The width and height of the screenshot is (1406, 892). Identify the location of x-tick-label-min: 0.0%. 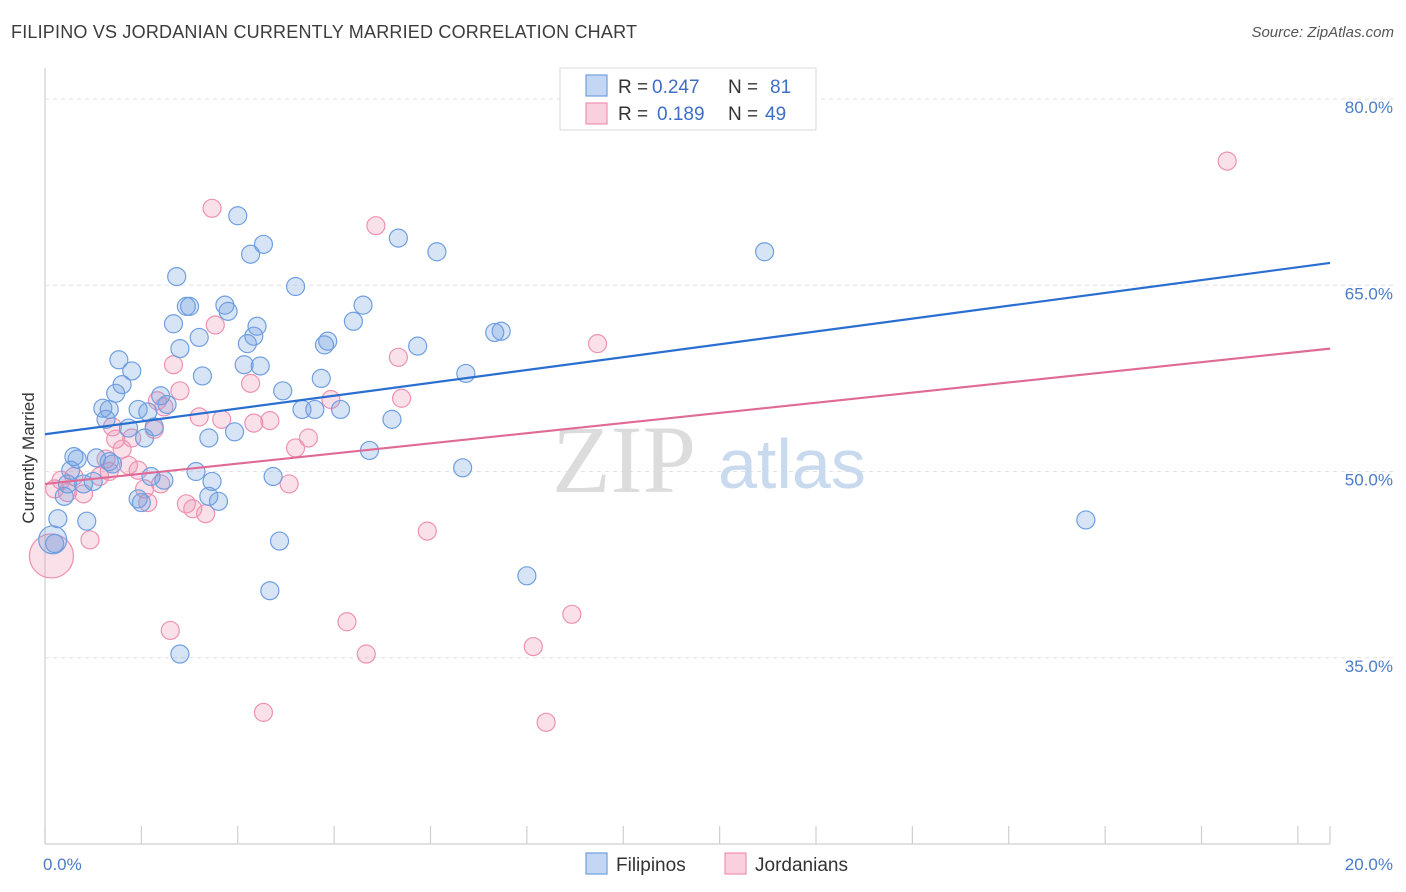
(62, 864).